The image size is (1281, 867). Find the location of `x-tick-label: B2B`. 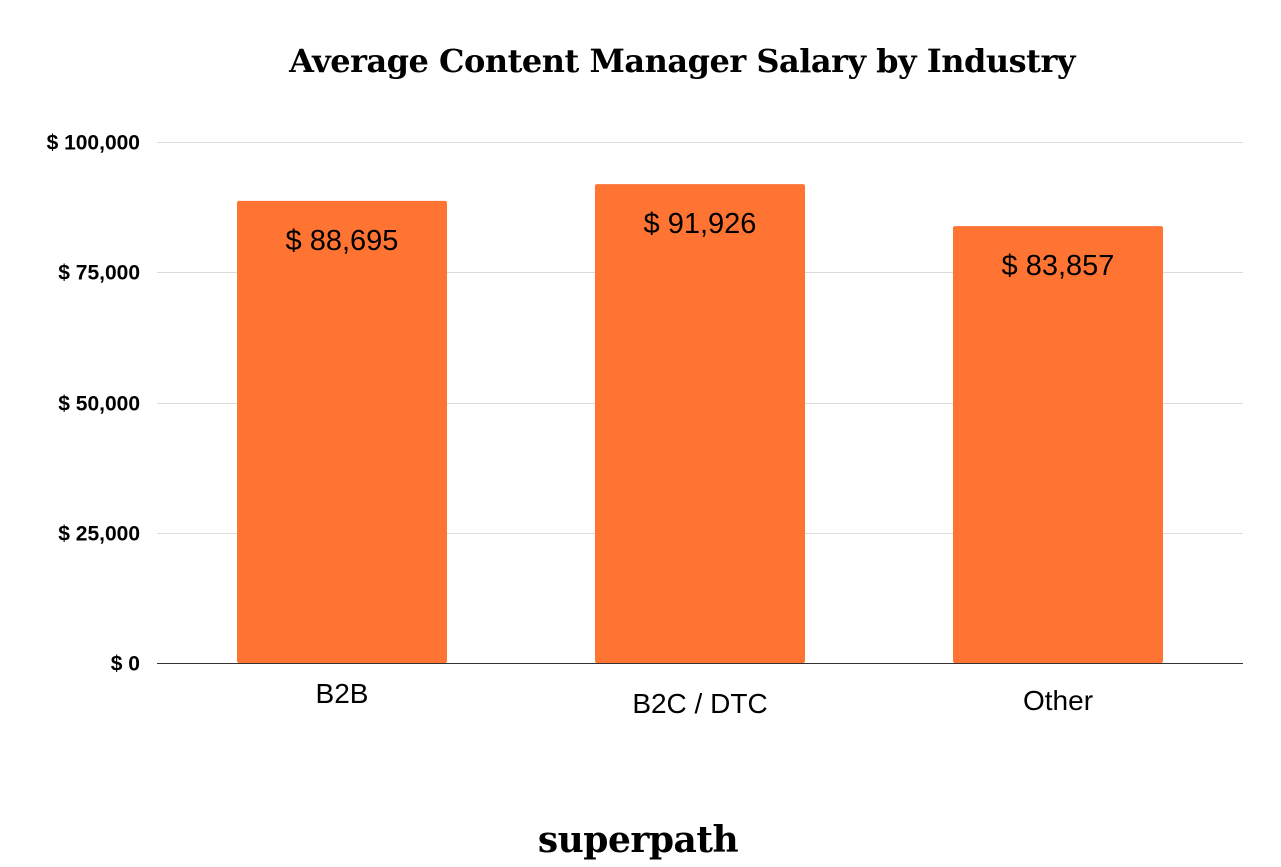

x-tick-label: B2B is located at coordinates (342, 693).